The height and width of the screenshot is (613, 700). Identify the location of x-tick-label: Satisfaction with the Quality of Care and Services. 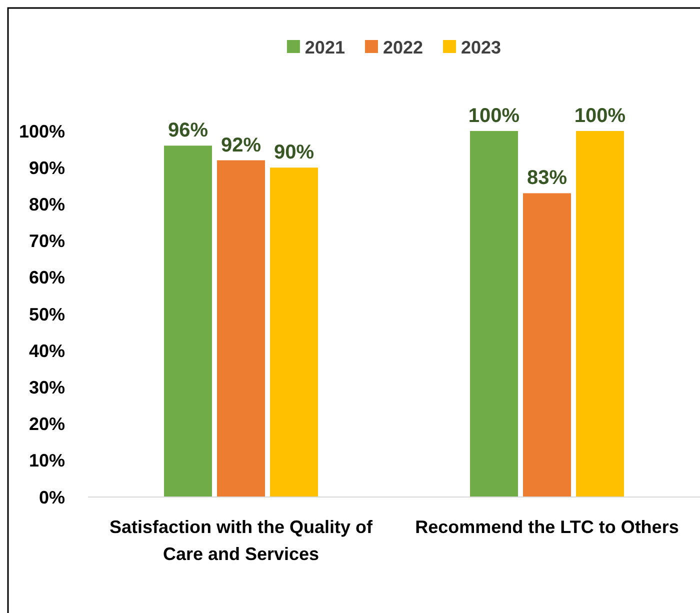
(241, 540).